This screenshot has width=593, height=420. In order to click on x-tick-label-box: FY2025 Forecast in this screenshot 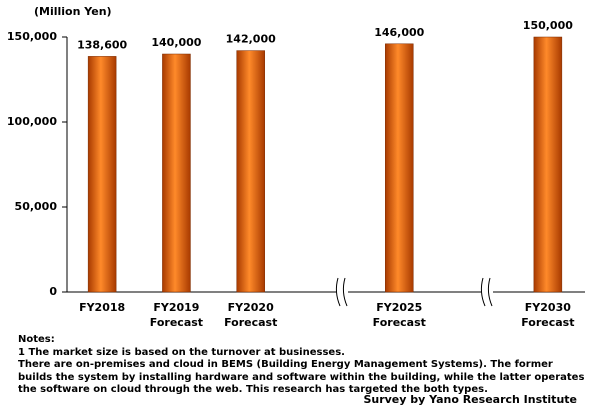, I will do `click(399, 315)`.